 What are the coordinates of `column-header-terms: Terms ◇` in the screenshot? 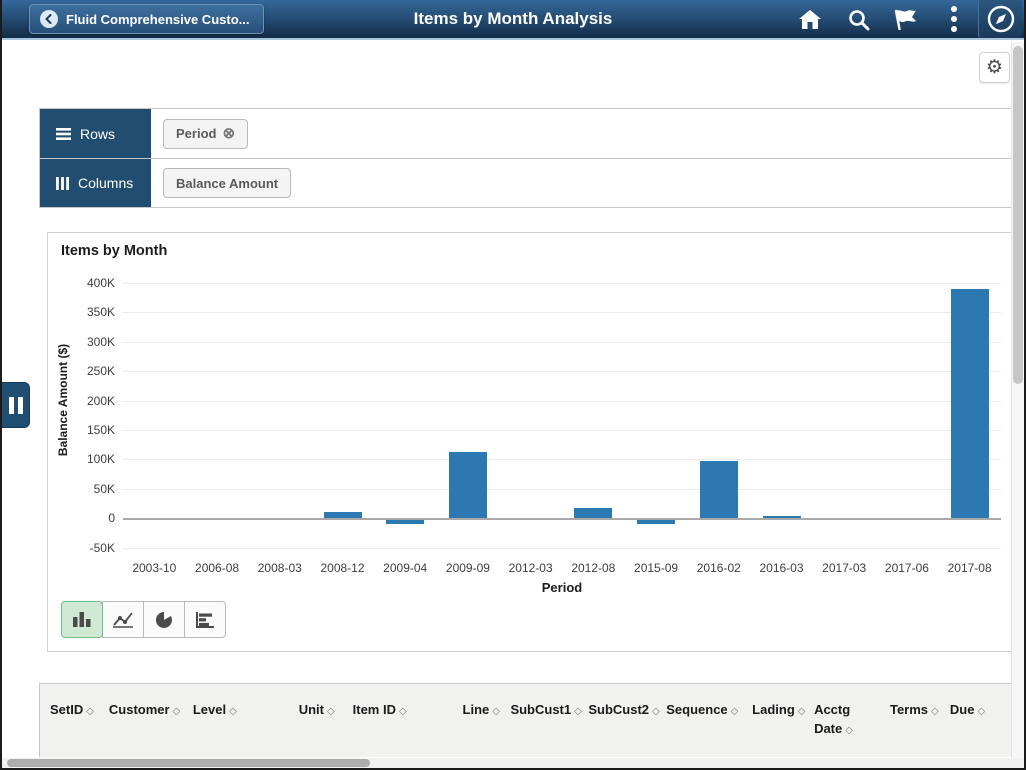 It's located at (914, 710).